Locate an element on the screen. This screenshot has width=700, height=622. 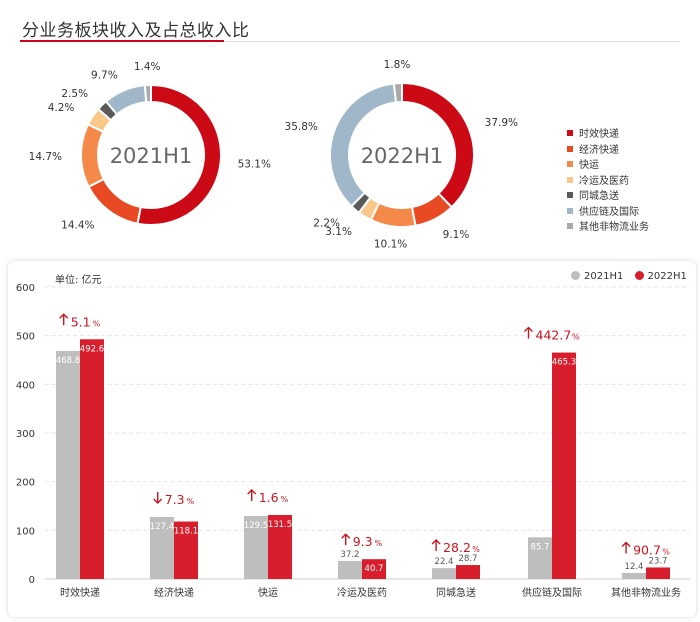
growth-value-7: 90.7 is located at coordinates (647, 549).